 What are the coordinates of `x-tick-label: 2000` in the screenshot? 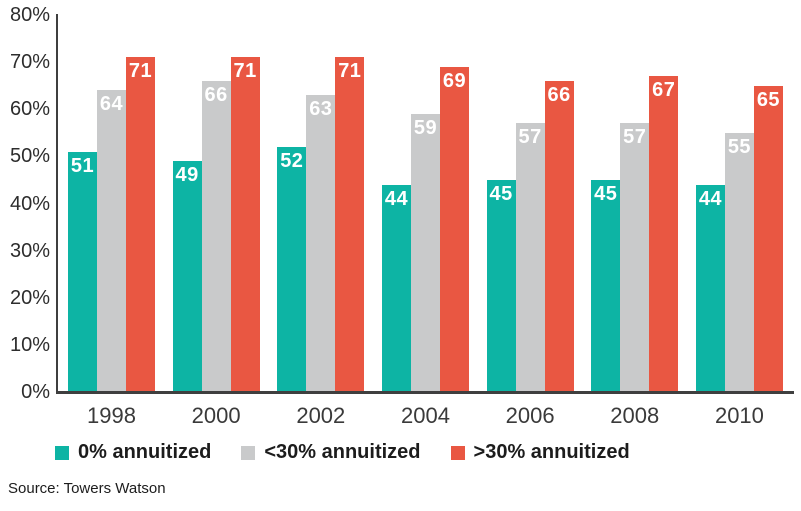 It's located at (216, 415).